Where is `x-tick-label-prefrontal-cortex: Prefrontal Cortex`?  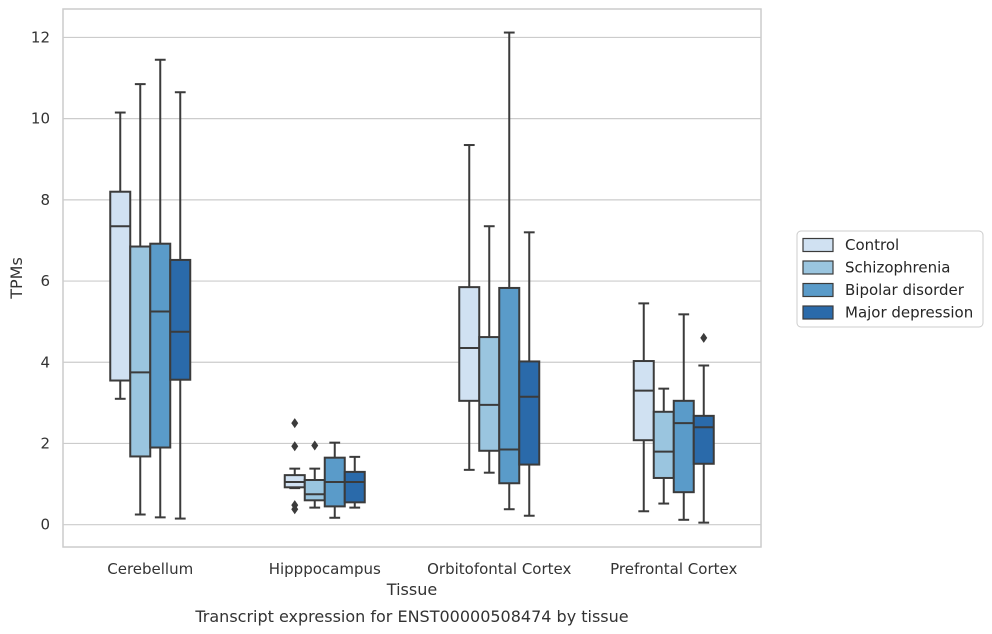
x-tick-label-prefrontal-cortex: Prefrontal Cortex is located at coordinates (673, 569).